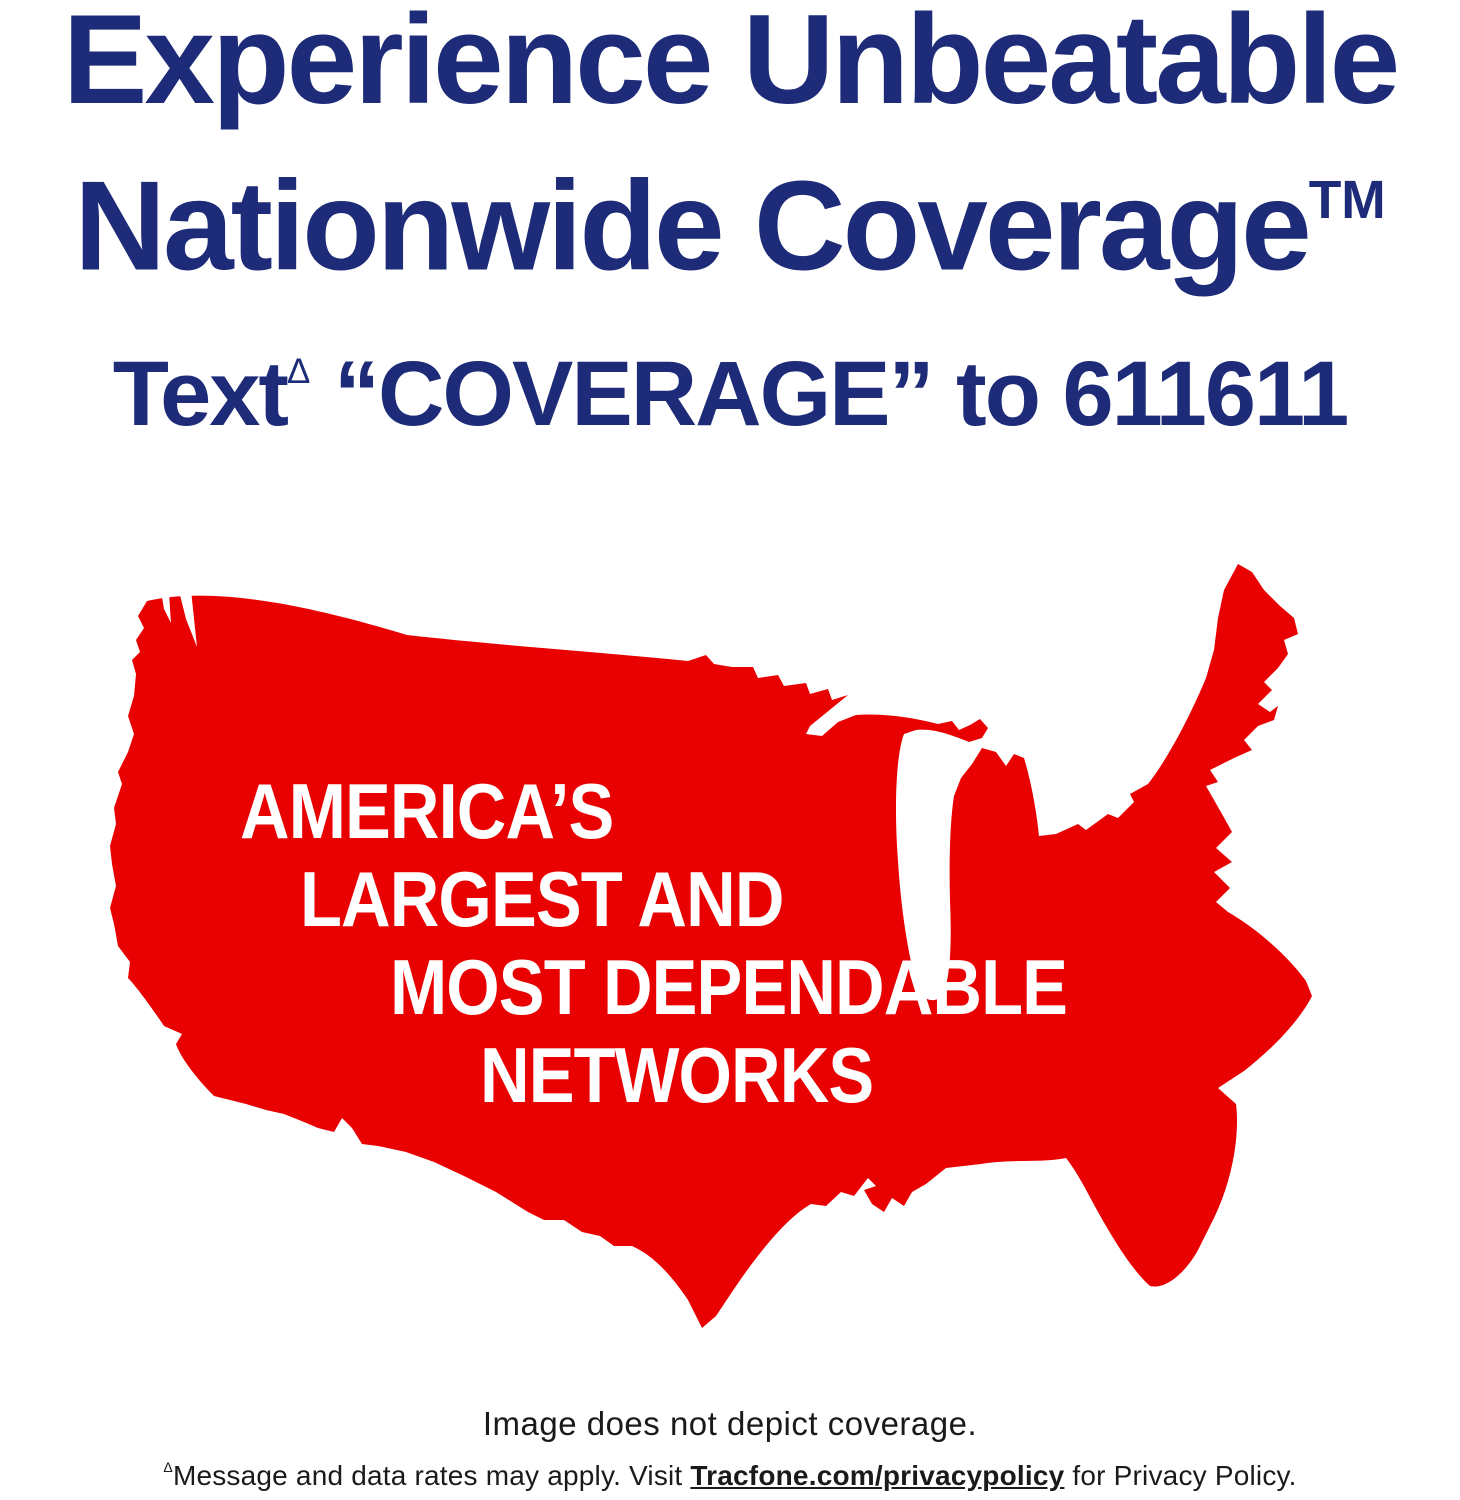  What do you see at coordinates (542, 899) in the screenshot?
I see `map-slogan-line-2: LARGEST AND` at bounding box center [542, 899].